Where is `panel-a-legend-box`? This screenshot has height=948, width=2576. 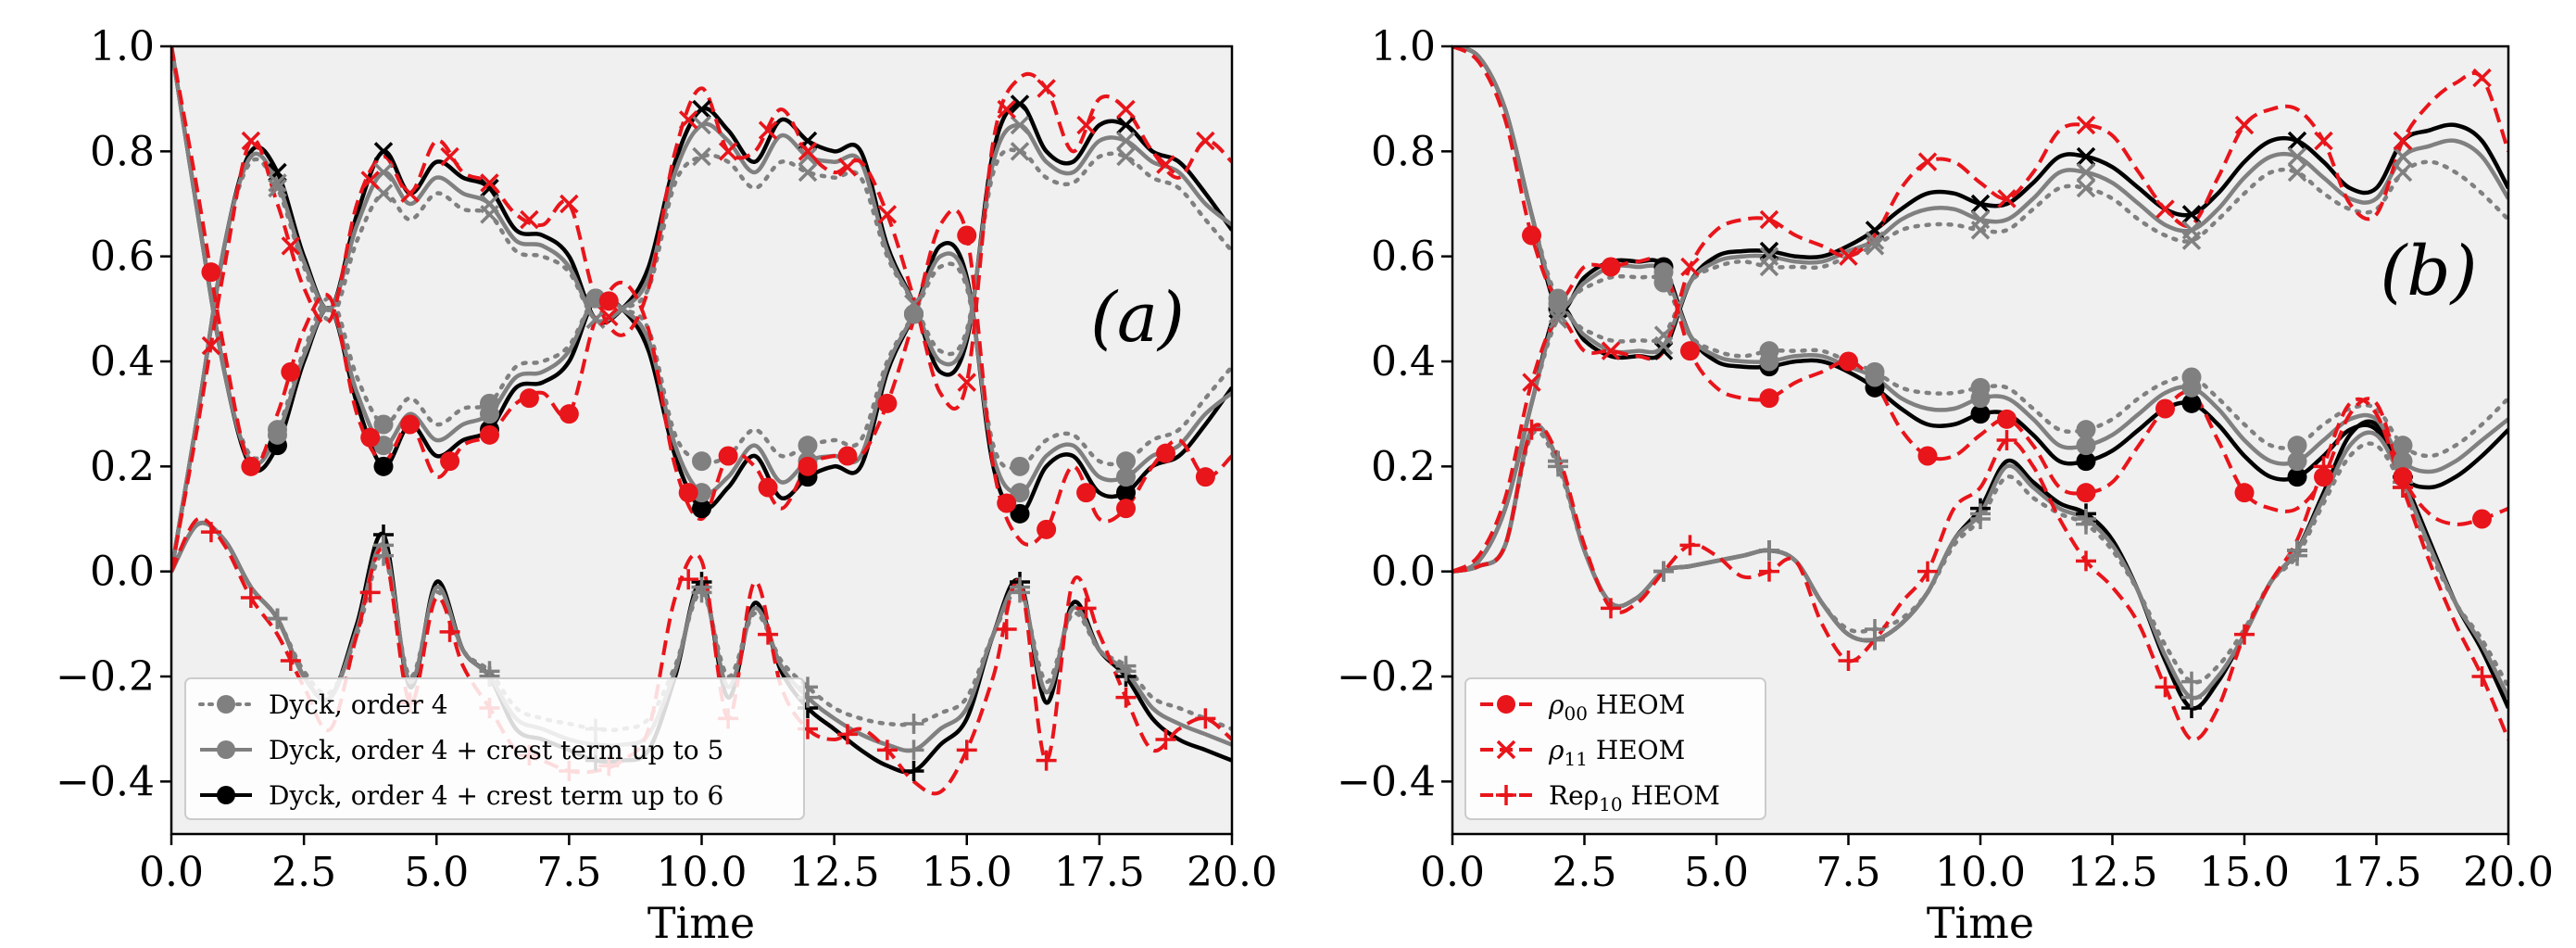
panel-a-legend-box is located at coordinates (494, 748).